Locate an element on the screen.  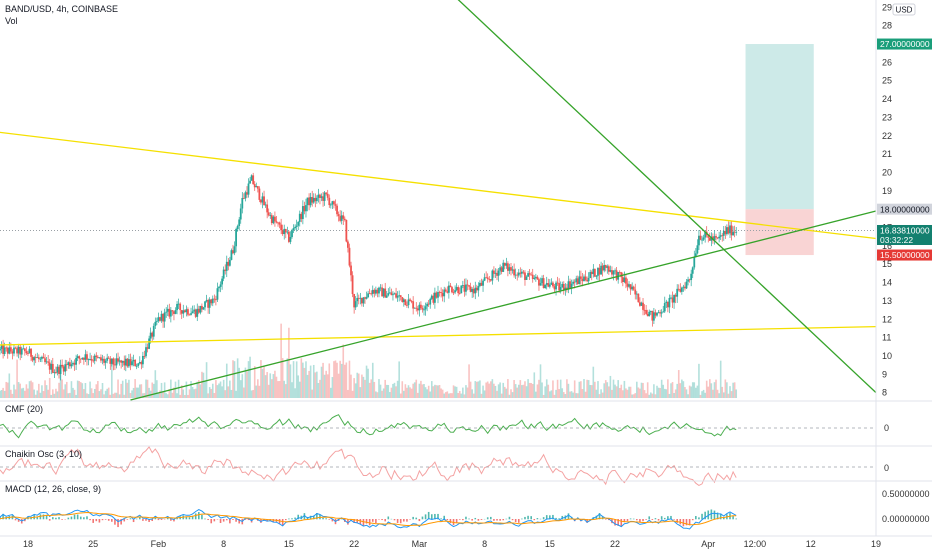
cmf-pane is located at coordinates (438, 426).